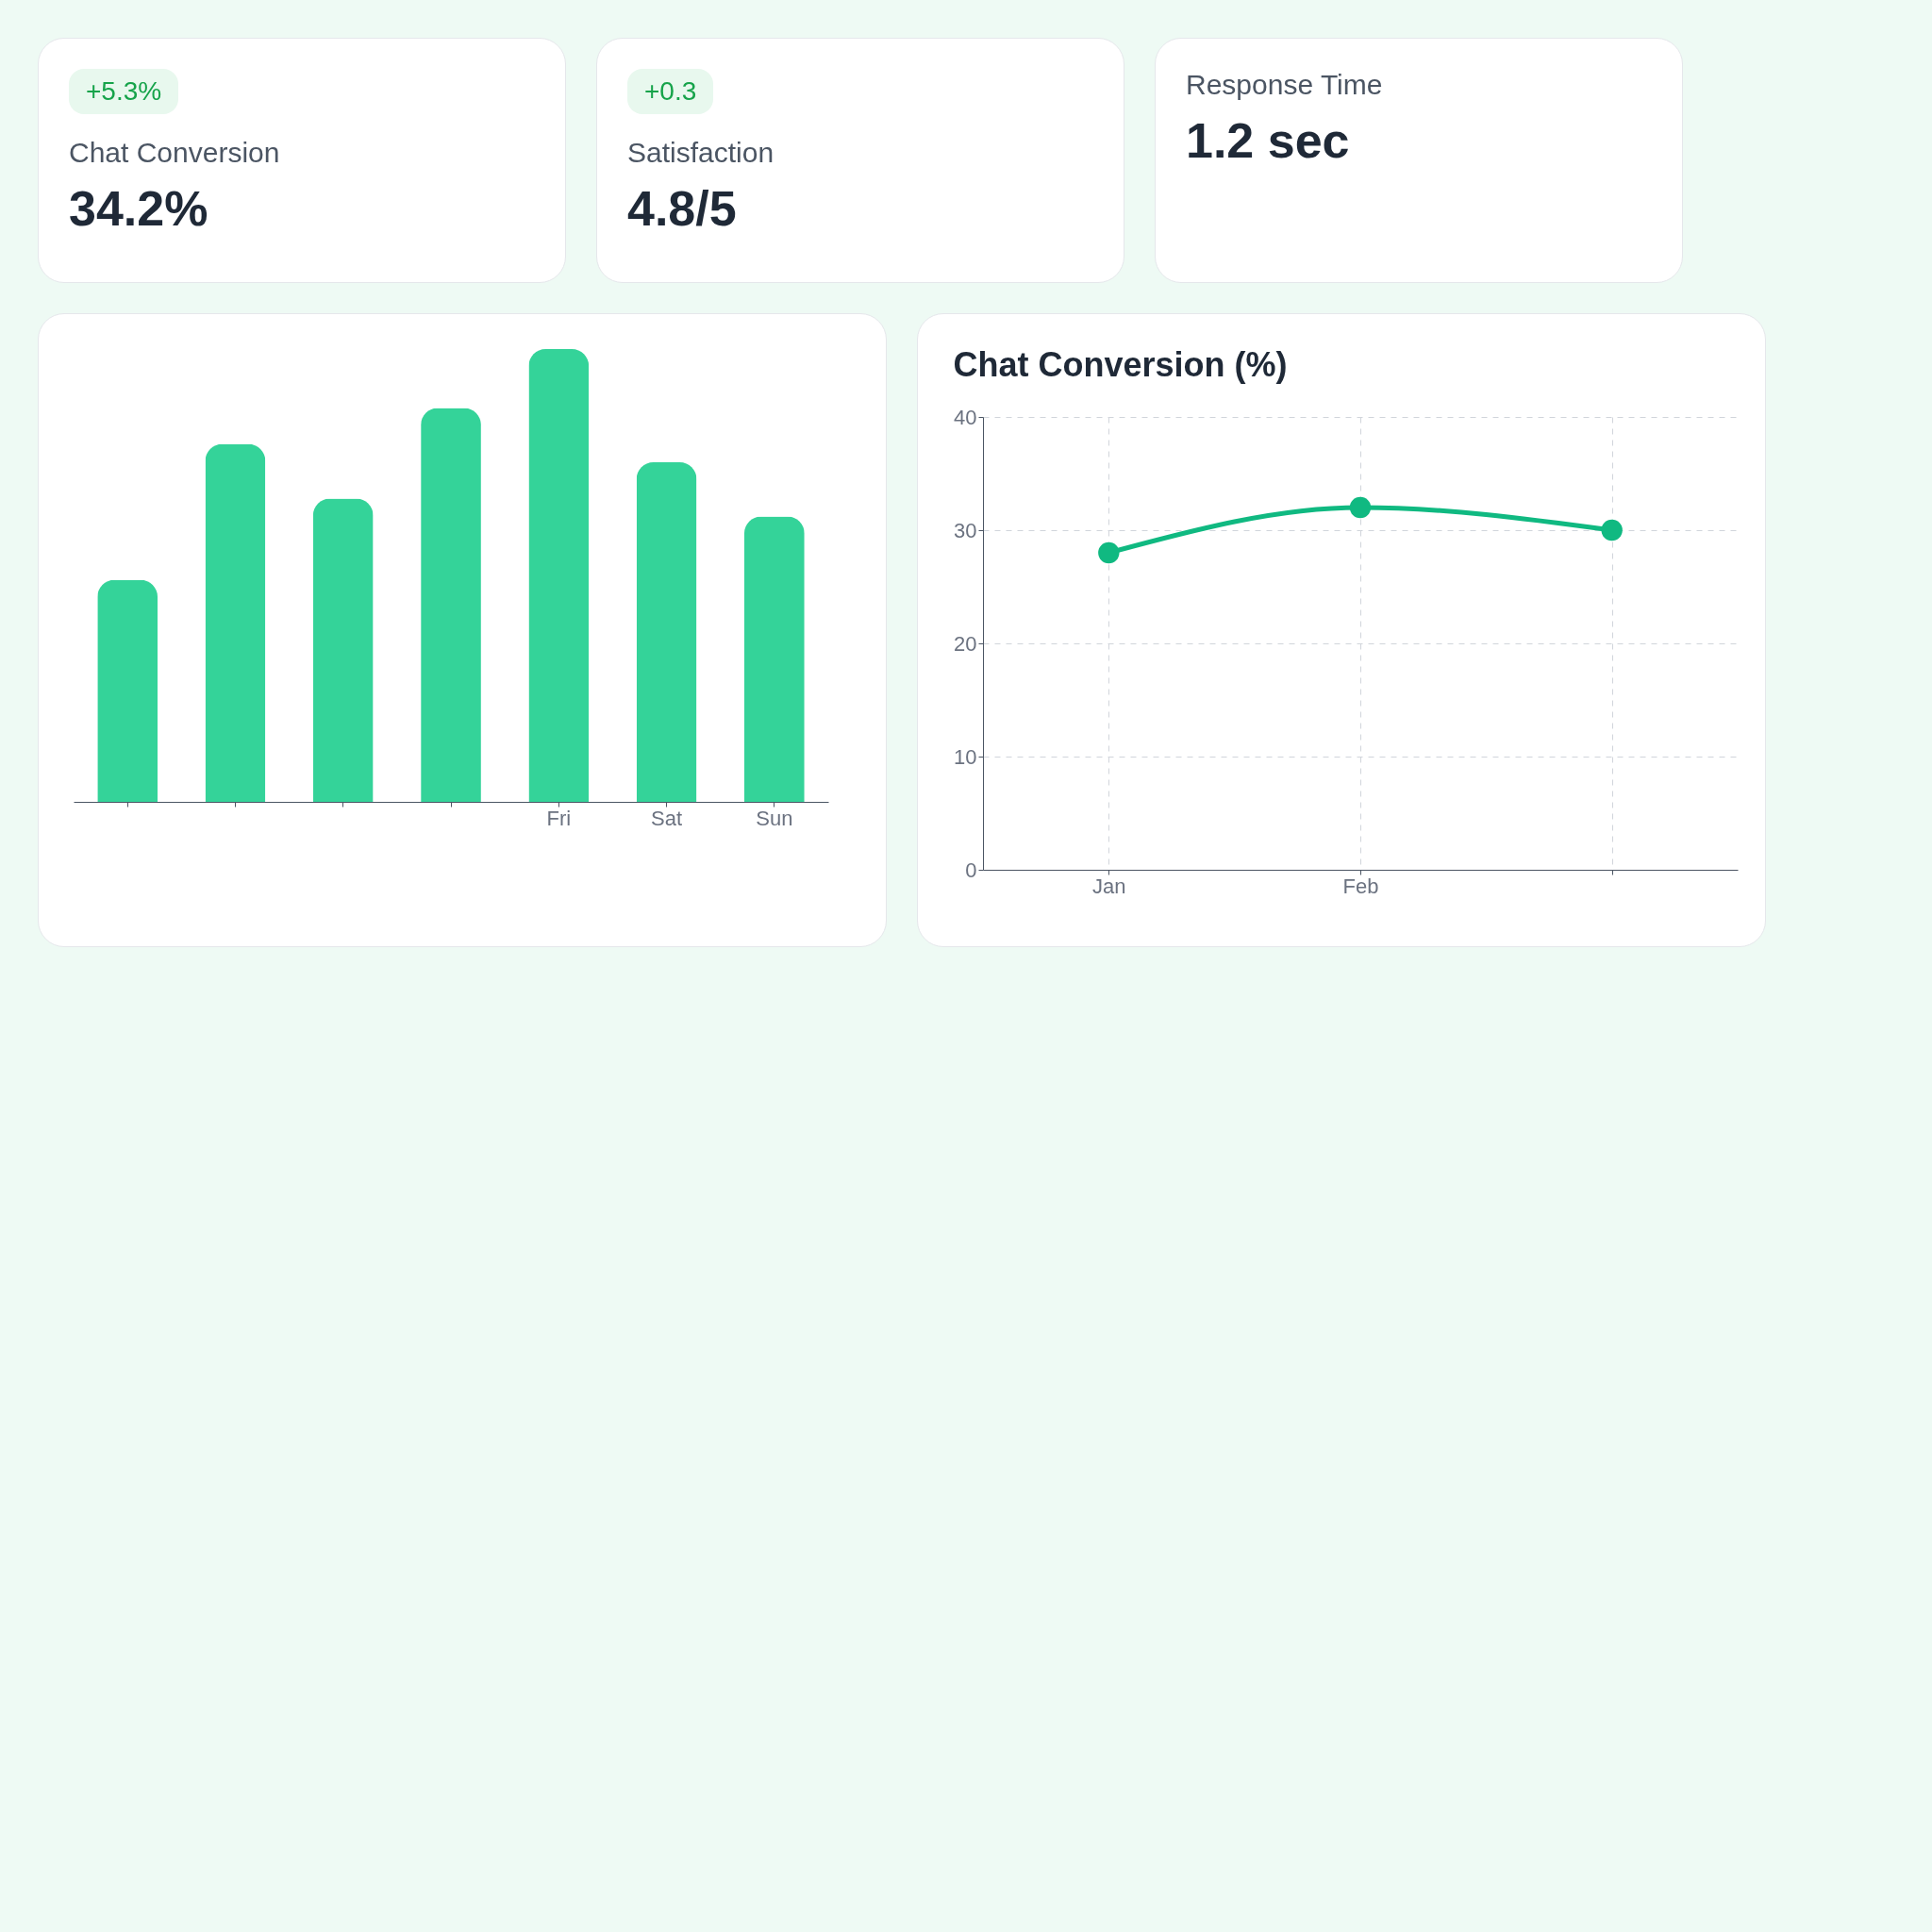 This screenshot has width=1932, height=1932. What do you see at coordinates (965, 643) in the screenshot?
I see `y-tick-label: 20` at bounding box center [965, 643].